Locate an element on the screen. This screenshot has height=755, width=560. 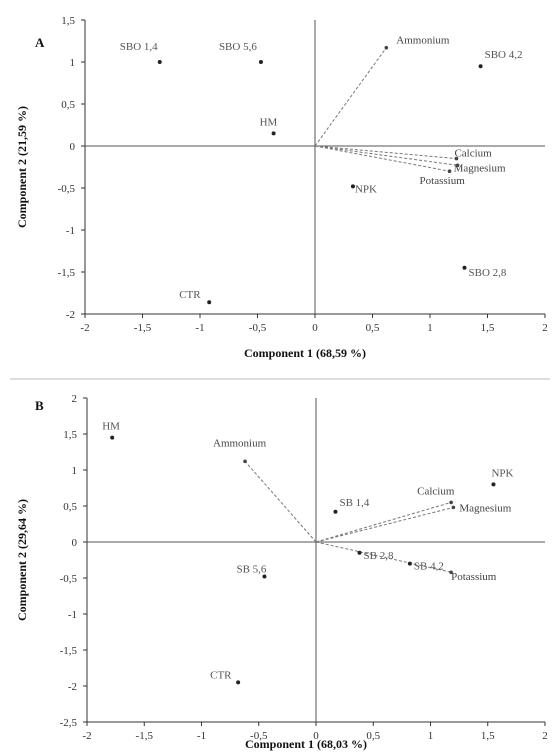
score-label: SBO 2,8 is located at coordinates (488, 273).